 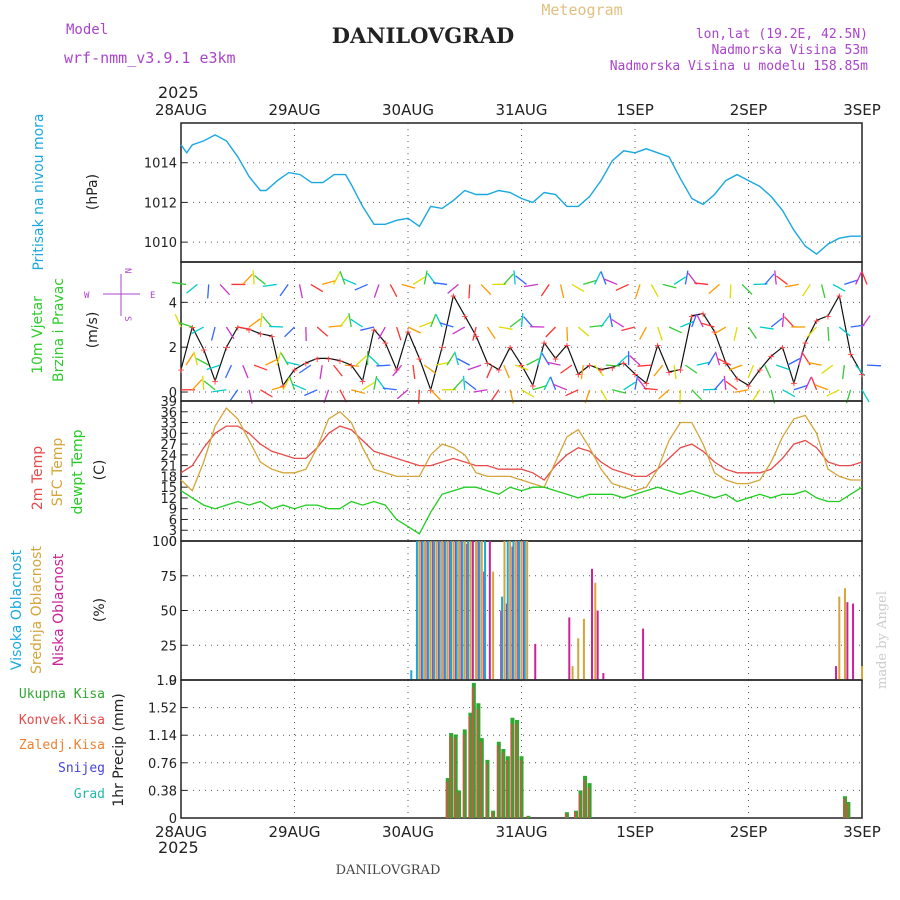 I want to click on ytick-label-0-2: 1014, so click(x=160, y=164).